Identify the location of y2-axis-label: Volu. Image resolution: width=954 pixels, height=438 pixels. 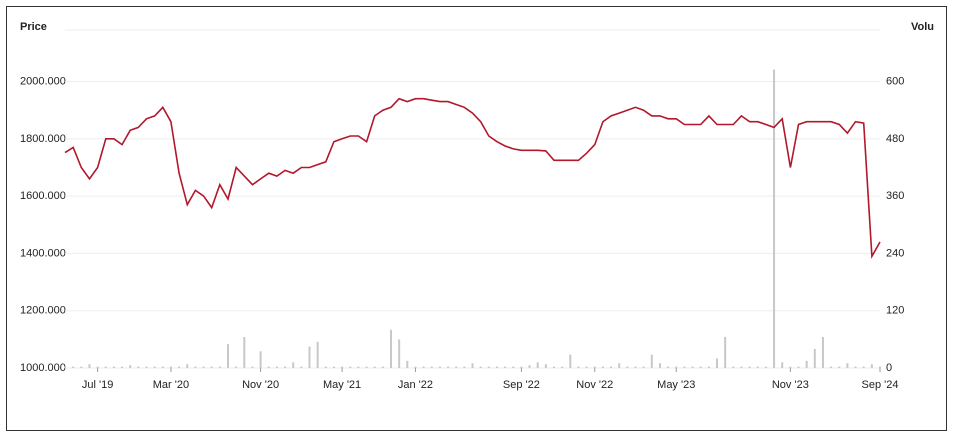
(922, 27).